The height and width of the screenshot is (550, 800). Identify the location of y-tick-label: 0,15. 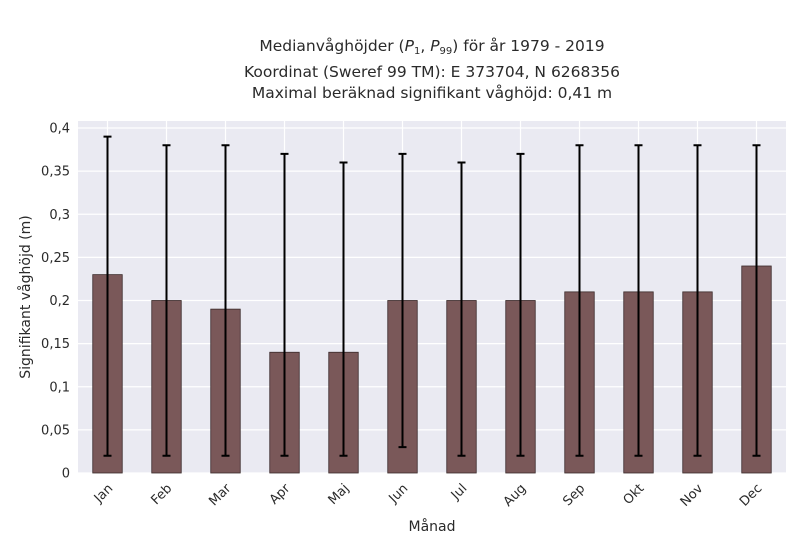
(55, 344).